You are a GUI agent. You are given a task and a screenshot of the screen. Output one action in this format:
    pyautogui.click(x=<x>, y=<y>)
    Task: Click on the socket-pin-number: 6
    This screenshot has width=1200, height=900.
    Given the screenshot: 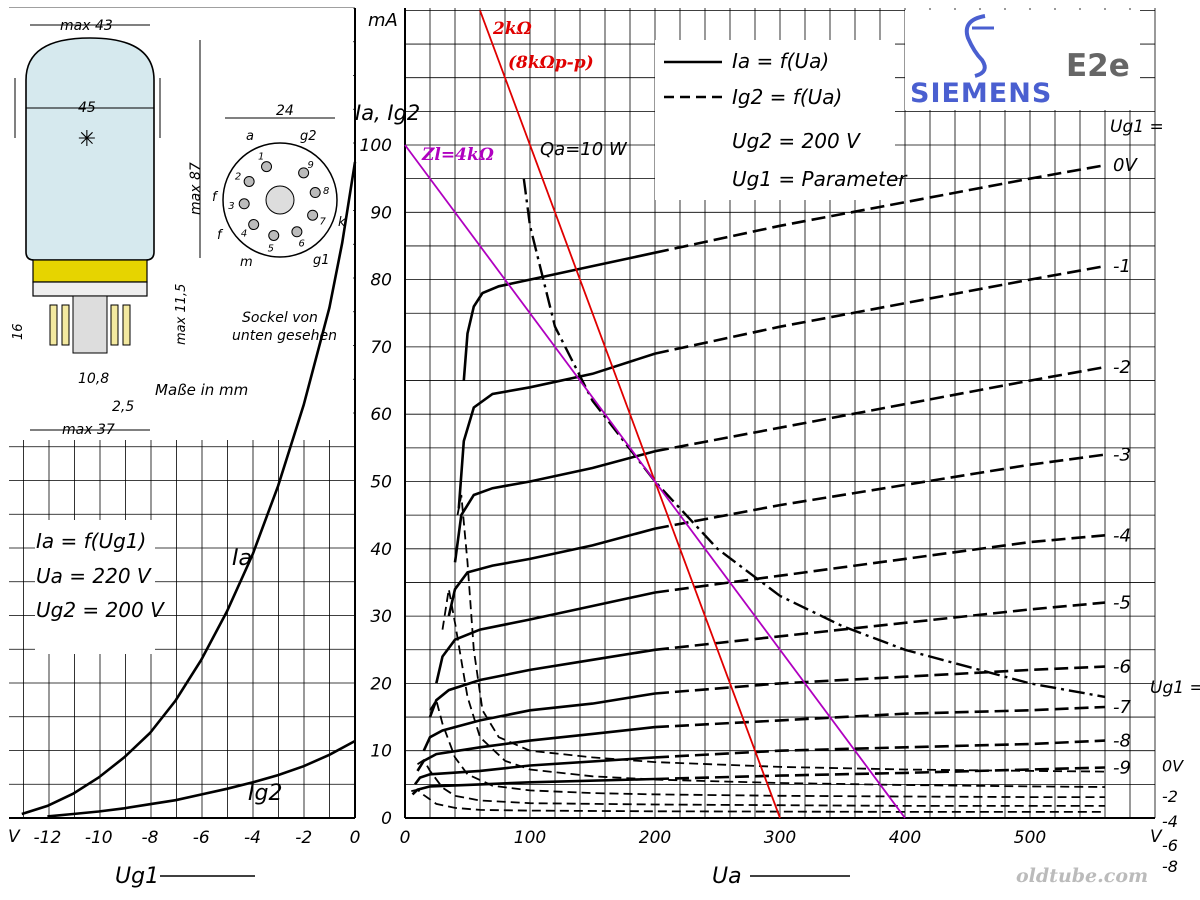 What is the action you would take?
    pyautogui.click(x=302, y=243)
    